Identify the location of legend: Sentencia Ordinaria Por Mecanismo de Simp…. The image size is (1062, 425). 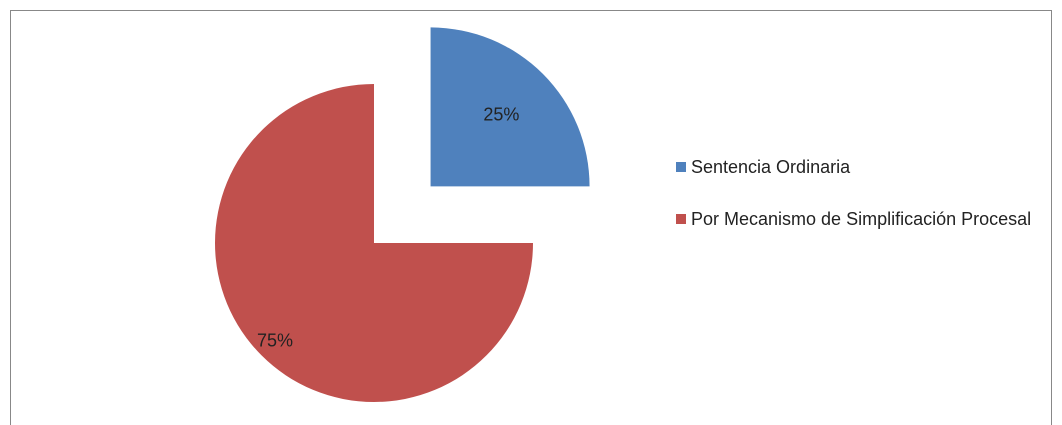
(861, 206).